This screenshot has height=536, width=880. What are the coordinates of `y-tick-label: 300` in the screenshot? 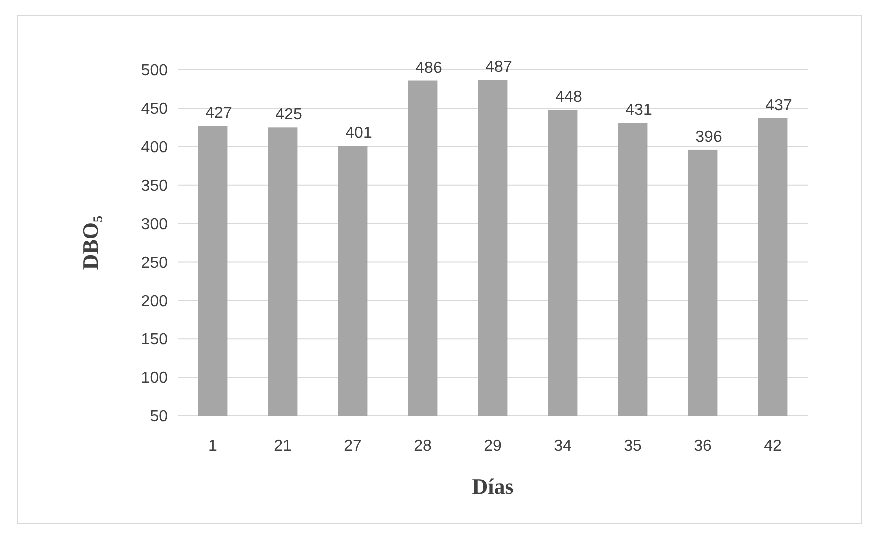 It's located at (154, 225).